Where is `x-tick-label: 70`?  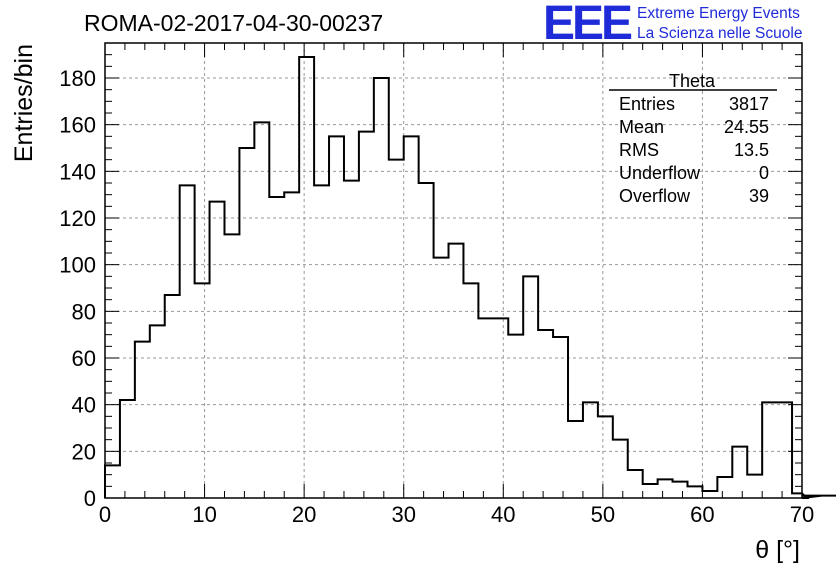
x-tick-label: 70 is located at coordinates (802, 514).